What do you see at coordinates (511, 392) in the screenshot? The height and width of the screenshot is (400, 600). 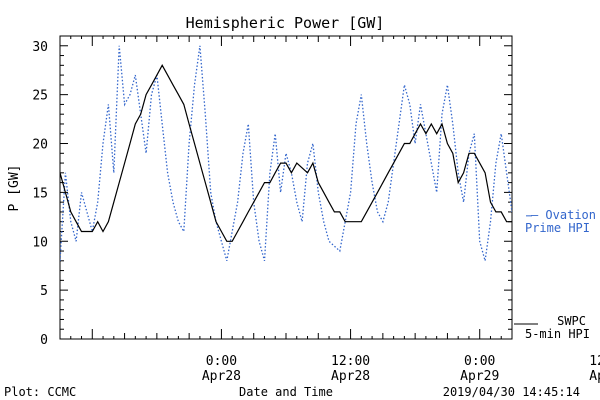 I see `plot-timestamp: 2019/04/30 14:45:14` at bounding box center [511, 392].